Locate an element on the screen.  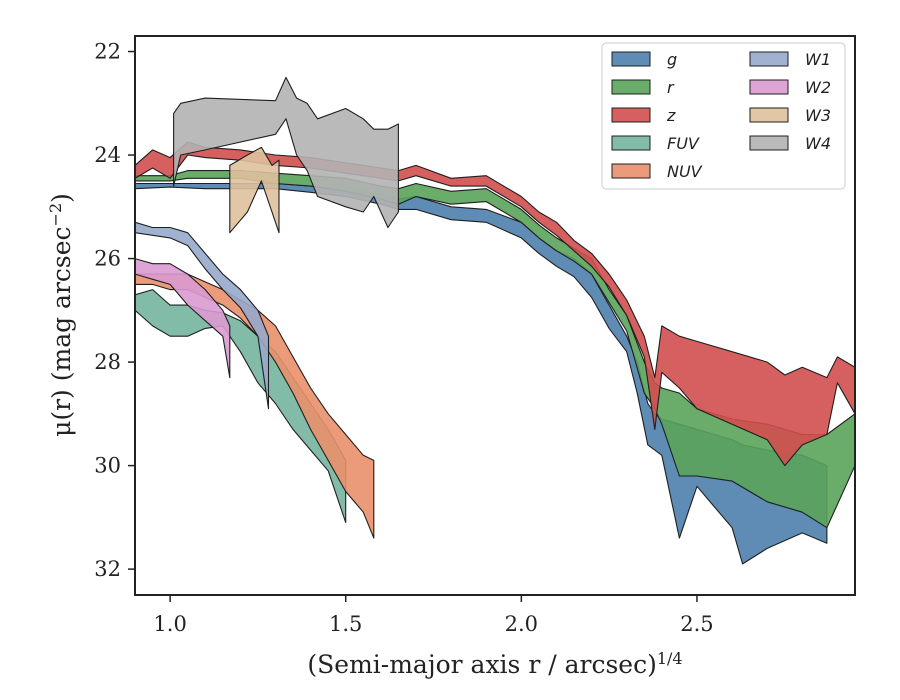
x-ticks: 1.0 1.5 2.0 2.5 is located at coordinates (433, 615).